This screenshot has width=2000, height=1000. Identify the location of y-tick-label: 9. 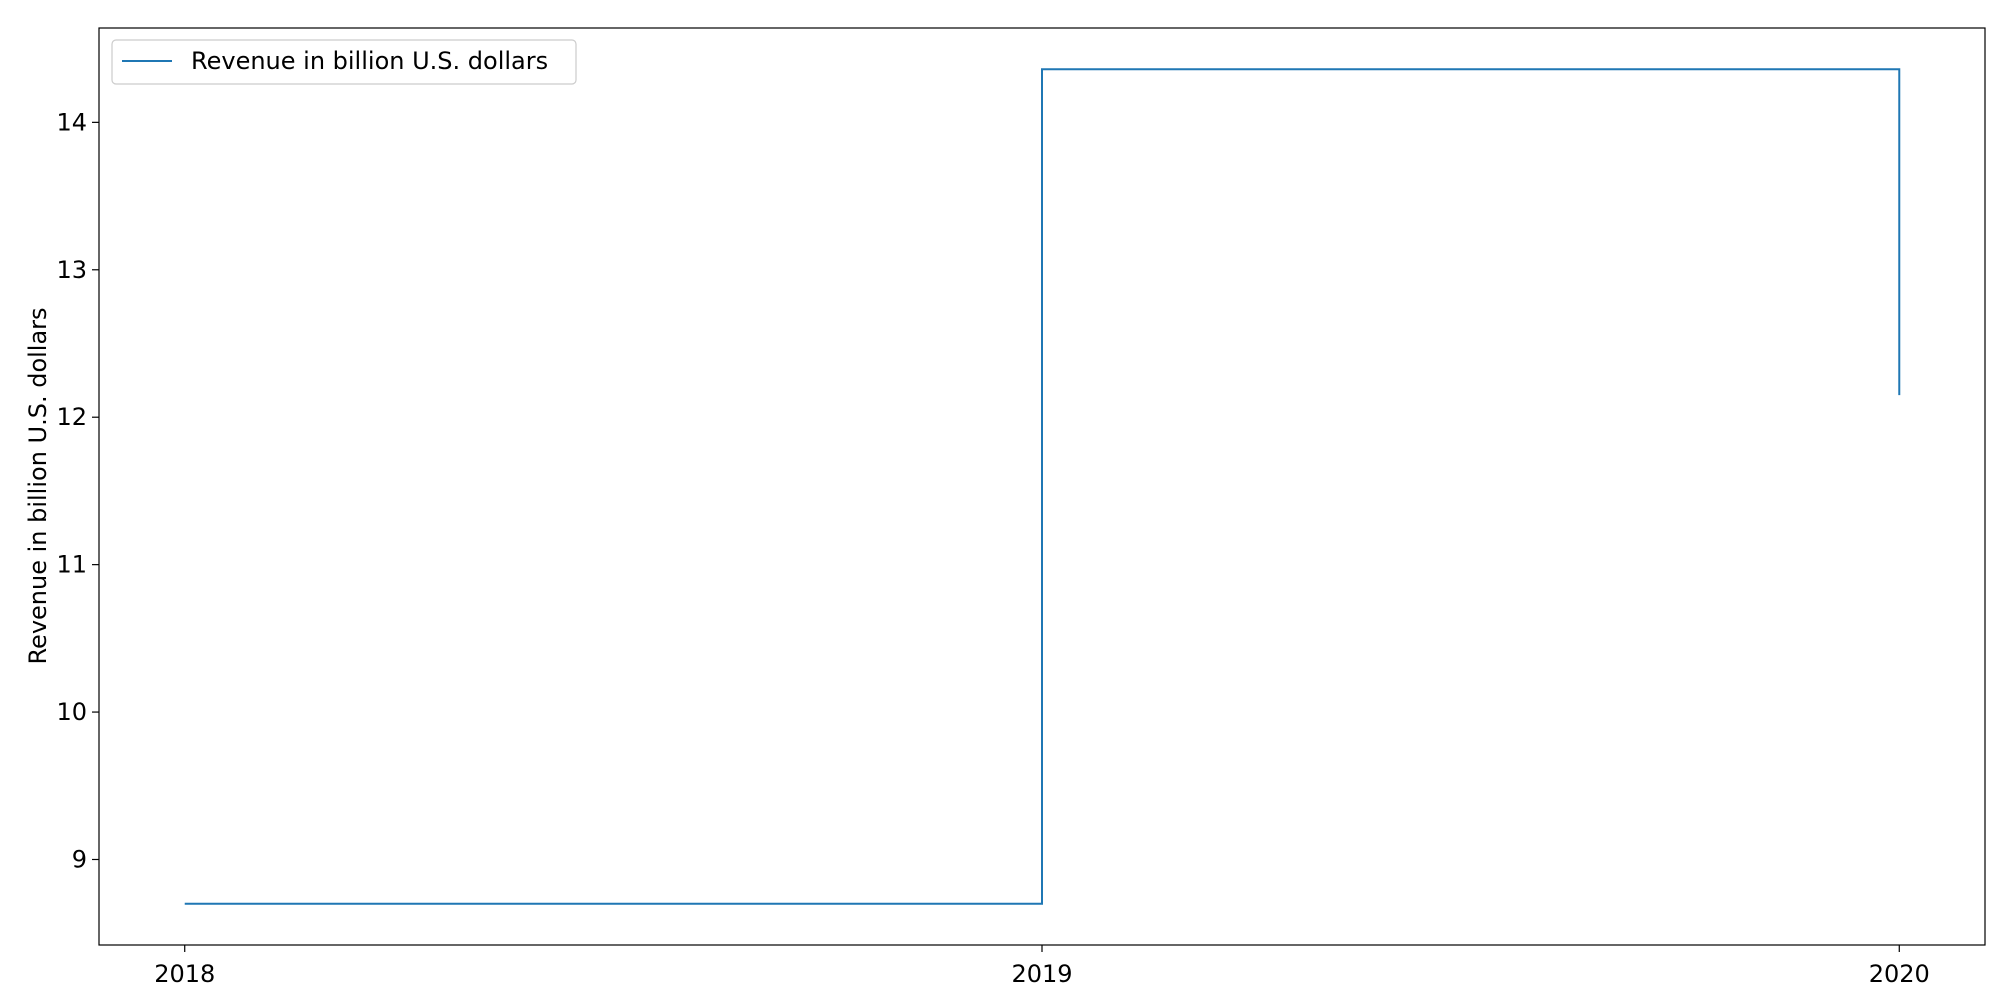
(79, 859).